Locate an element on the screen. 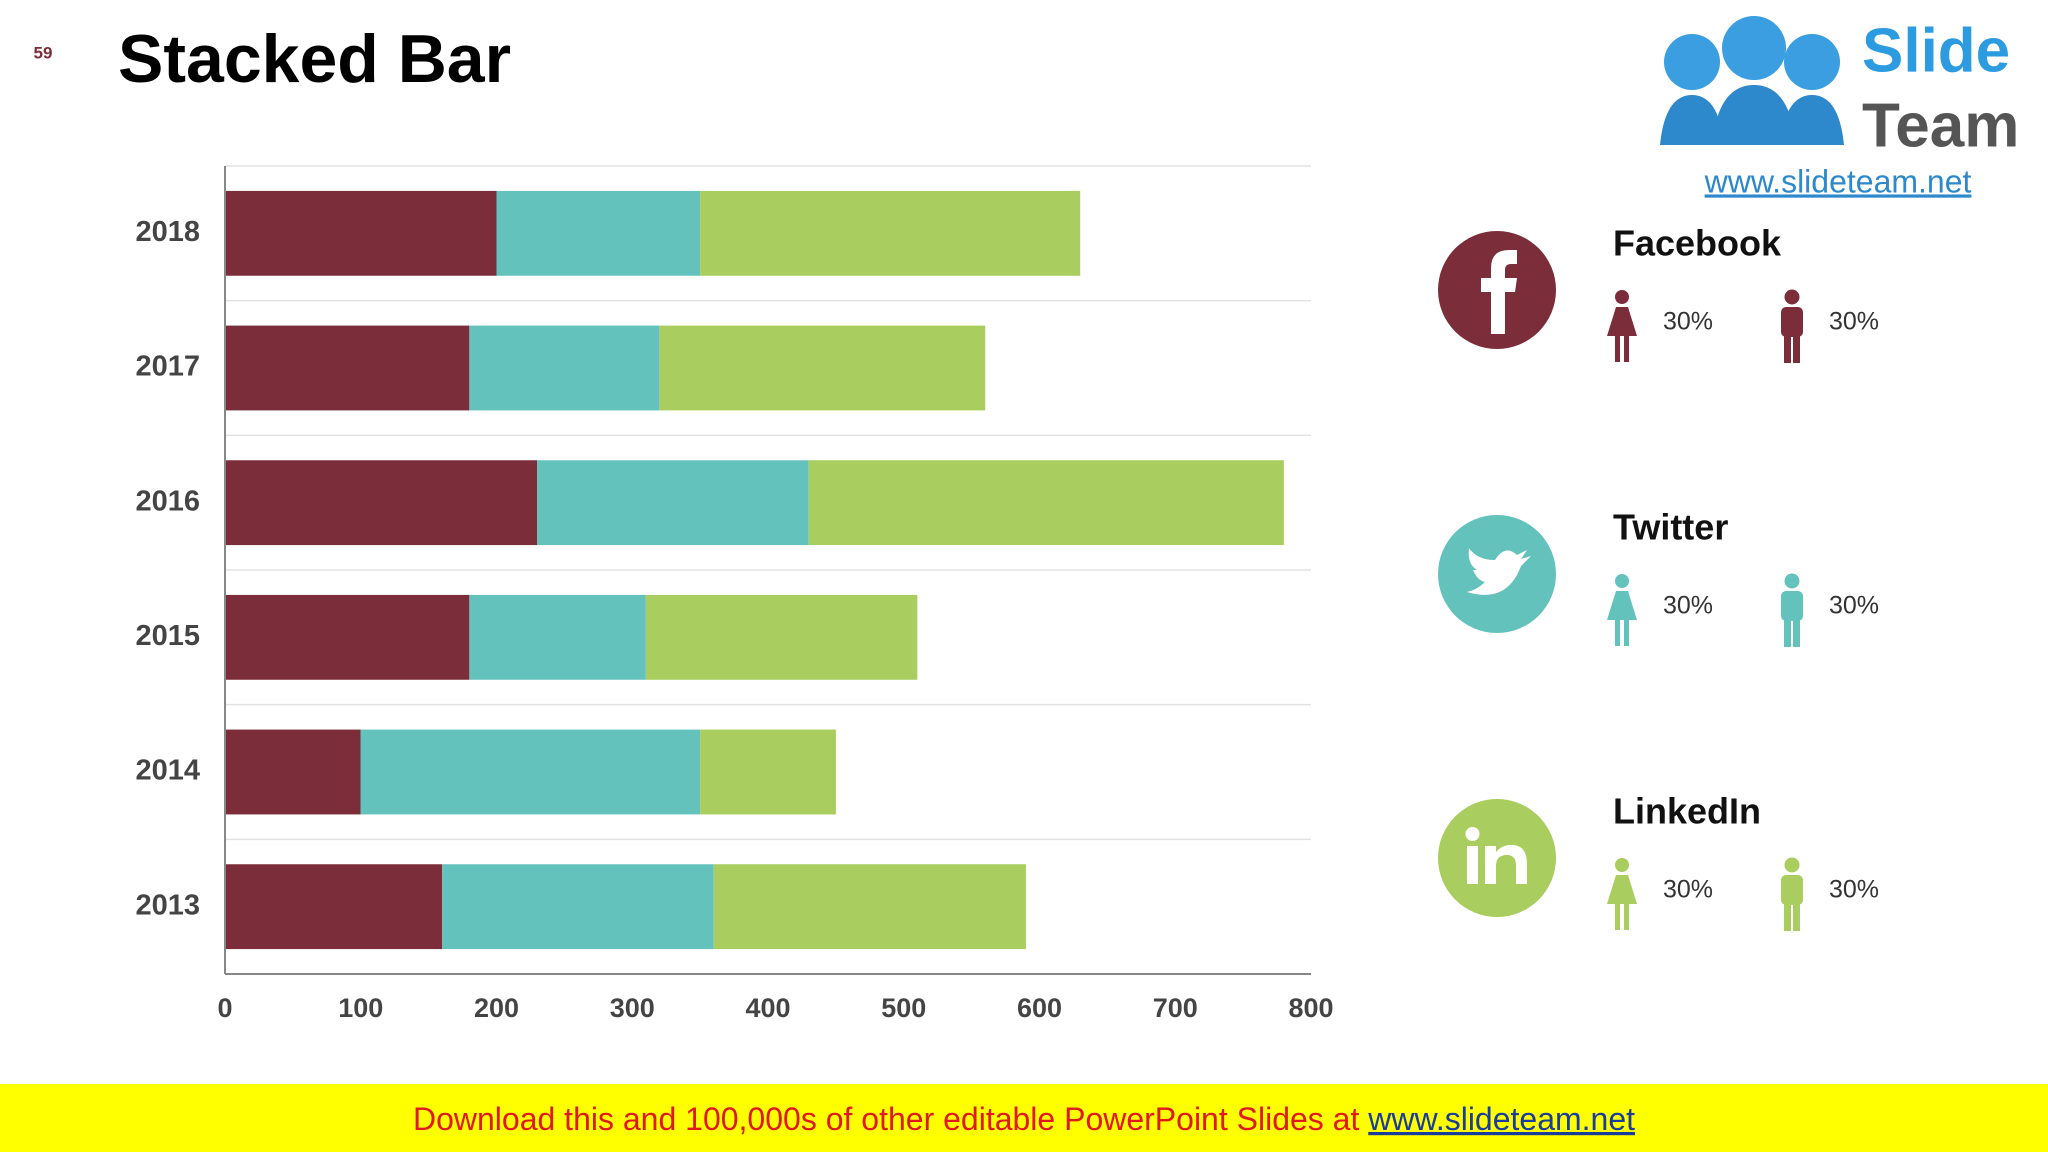 The image size is (2048, 1152). slide-number: 59 is located at coordinates (43, 52).